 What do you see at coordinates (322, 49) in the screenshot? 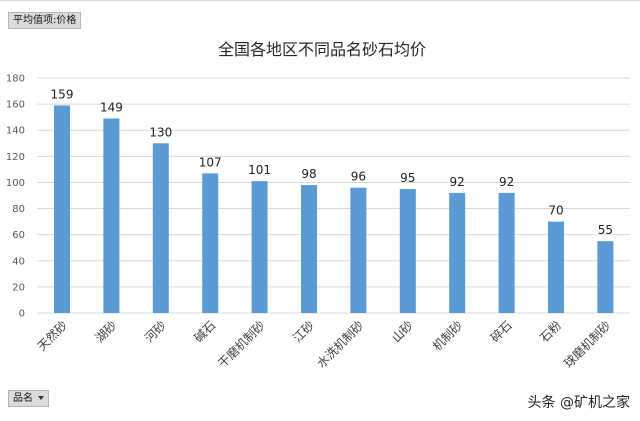
I see `chart-title: 全国各地区不同品名砂石均价` at bounding box center [322, 49].